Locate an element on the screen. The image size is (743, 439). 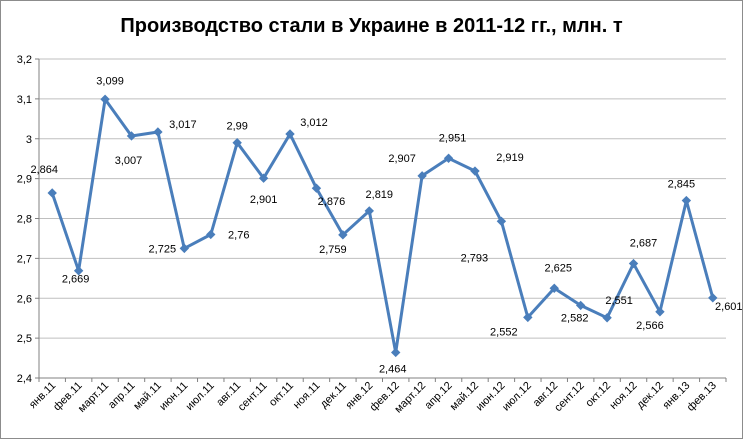
data-label: 2,687 is located at coordinates (644, 244).